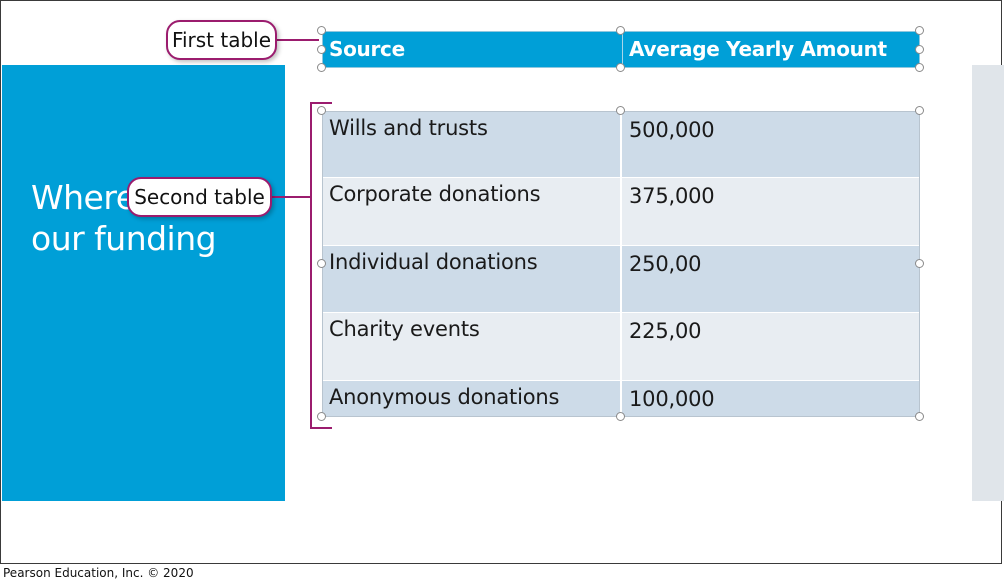  I want to click on cell-amount: 375,000, so click(672, 196).